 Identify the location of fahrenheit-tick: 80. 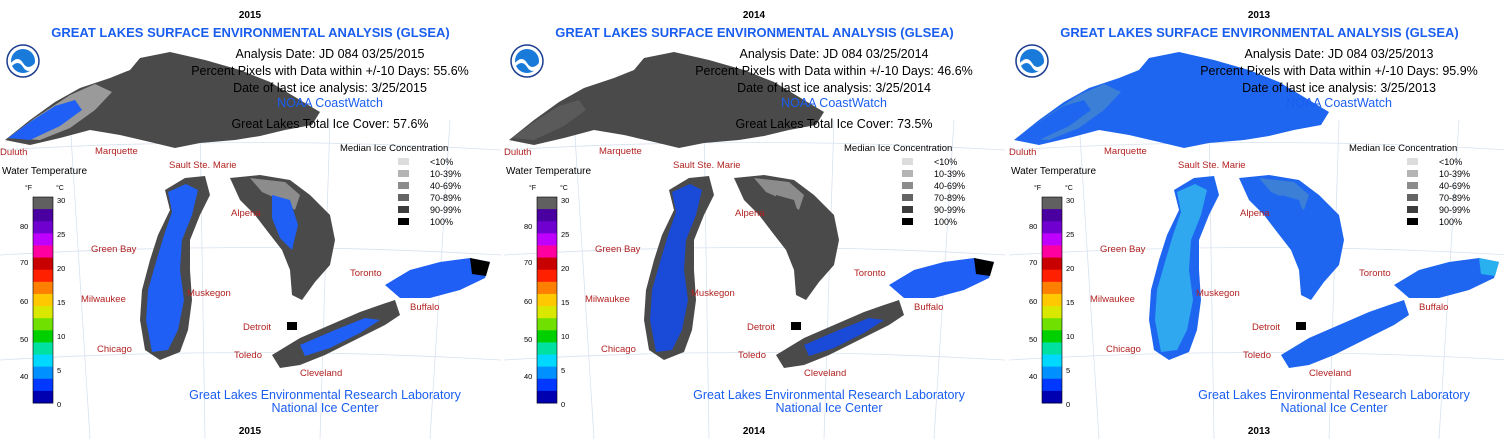
(24, 226).